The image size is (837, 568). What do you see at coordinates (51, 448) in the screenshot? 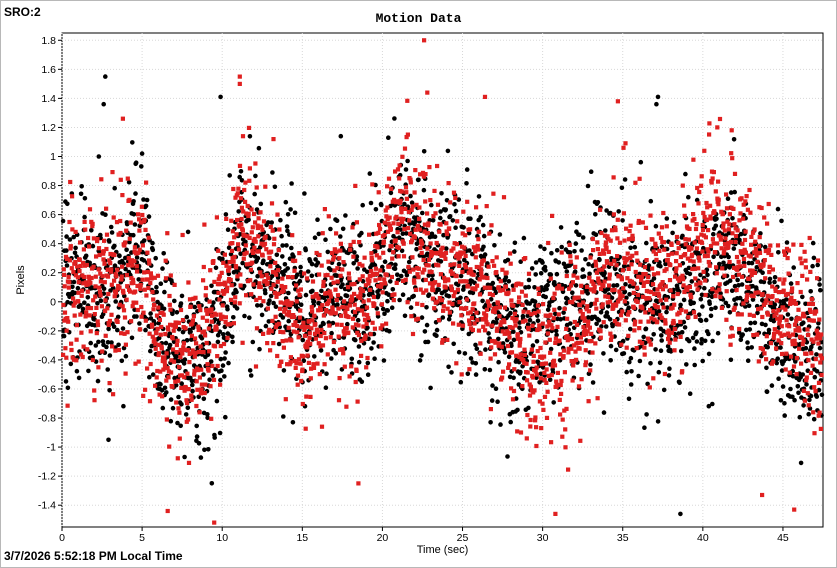
I see `y-tick-label: -1` at bounding box center [51, 448].